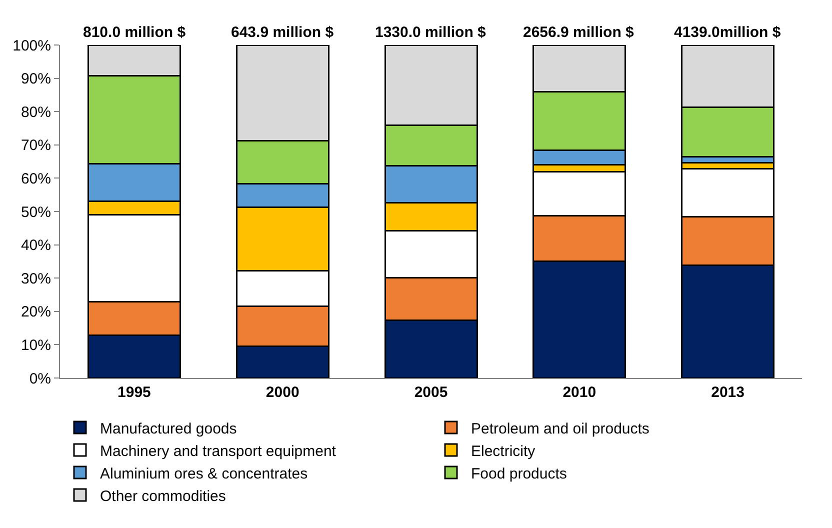 The width and height of the screenshot is (832, 528). I want to click on legend-label: Electricity, so click(503, 451).